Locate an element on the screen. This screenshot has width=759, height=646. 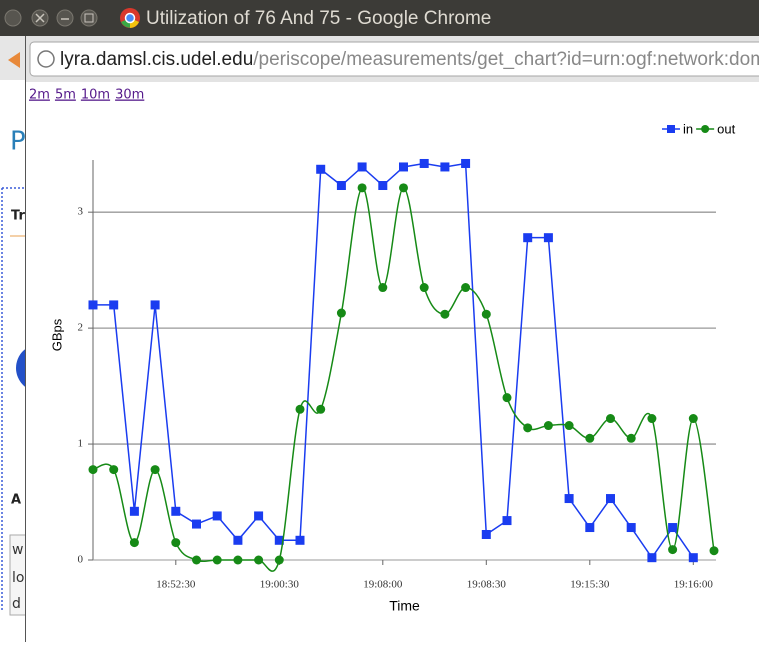
x-tick-label: 18:52:30 is located at coordinates (176, 585).